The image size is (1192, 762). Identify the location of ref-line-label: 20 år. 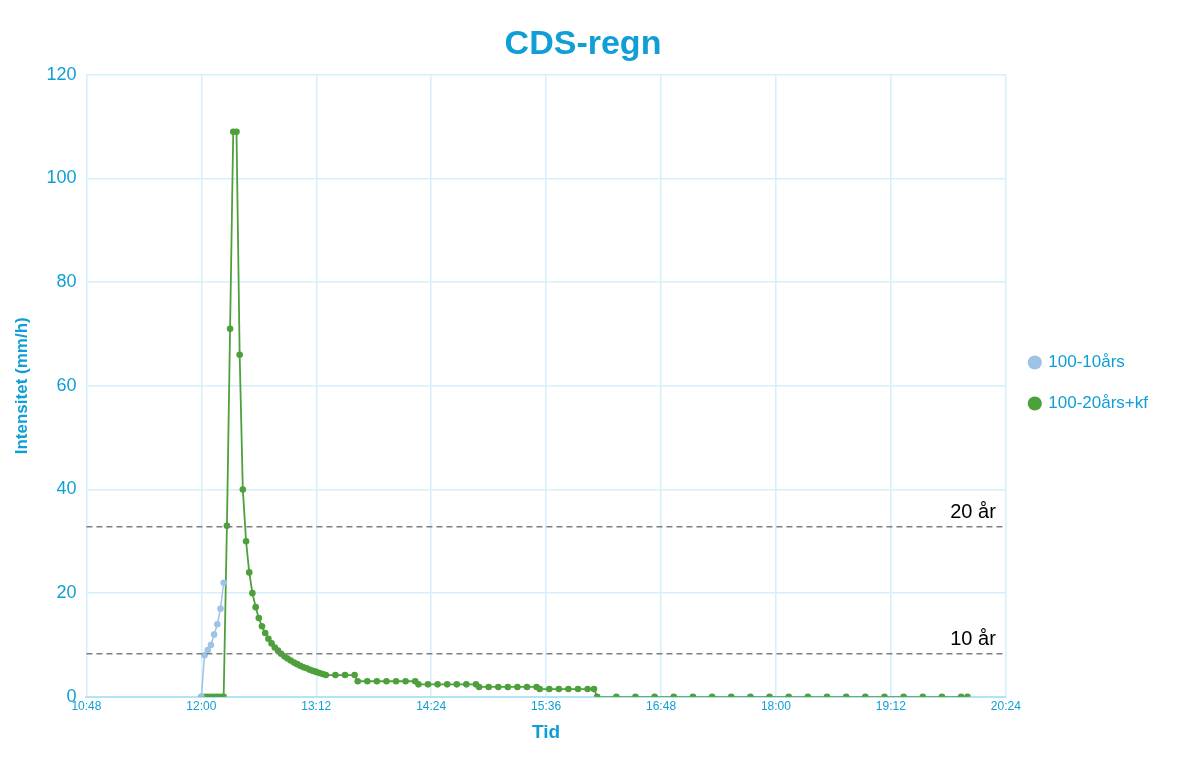
(973, 511).